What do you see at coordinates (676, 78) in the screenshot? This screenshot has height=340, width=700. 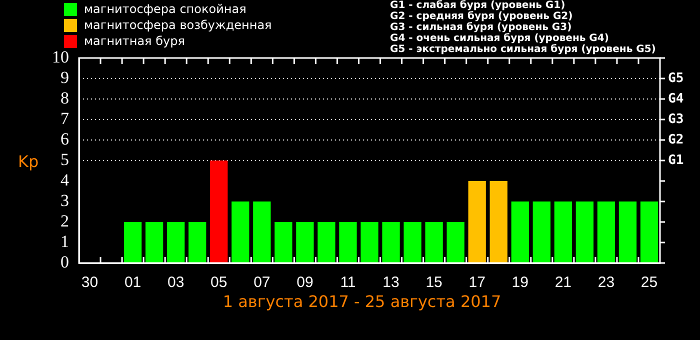 I see `ref-line-label: G5` at bounding box center [676, 78].